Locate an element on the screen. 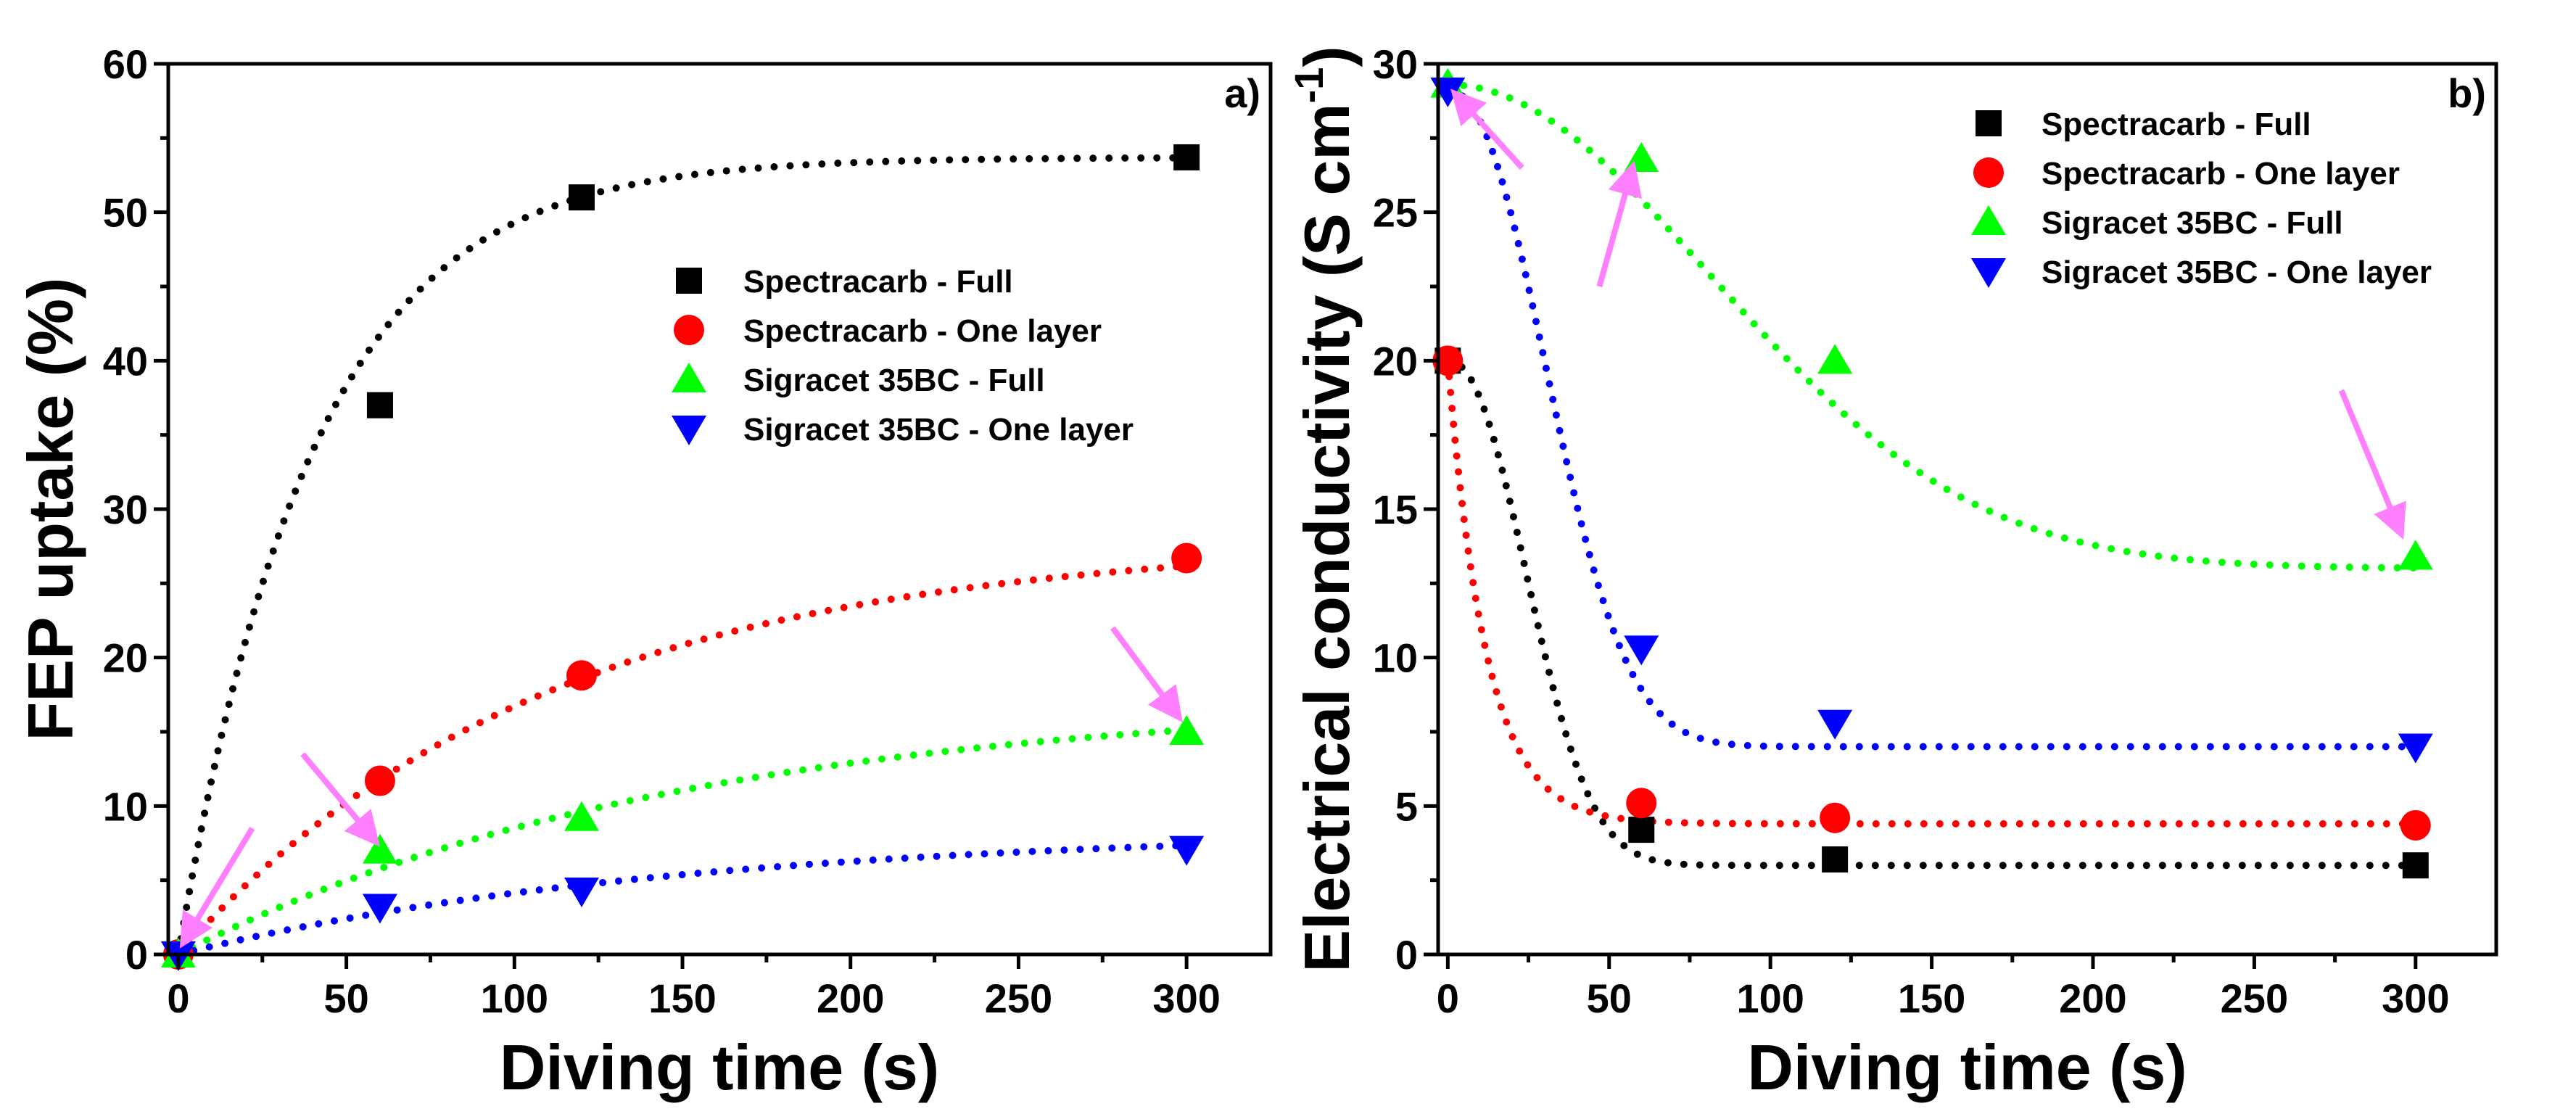 This screenshot has height=1114, width=2576. y-axis-label-close: ) is located at coordinates (1327, 56).